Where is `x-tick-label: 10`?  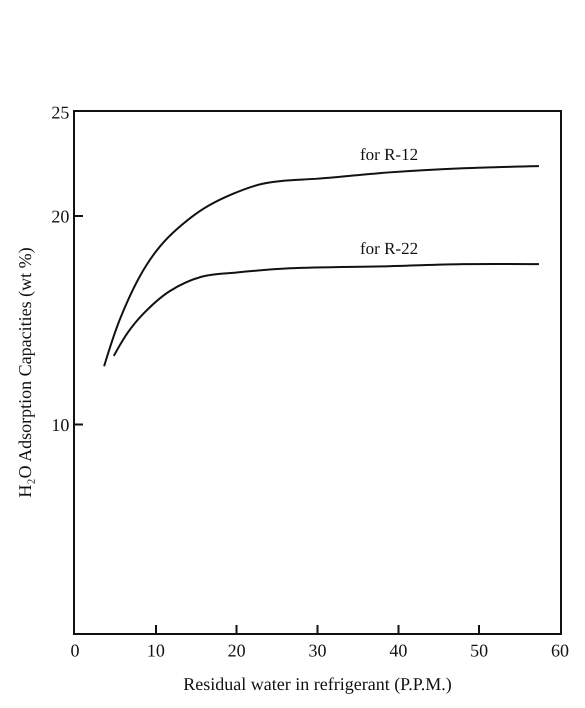 x-tick-label: 10 is located at coordinates (155, 650).